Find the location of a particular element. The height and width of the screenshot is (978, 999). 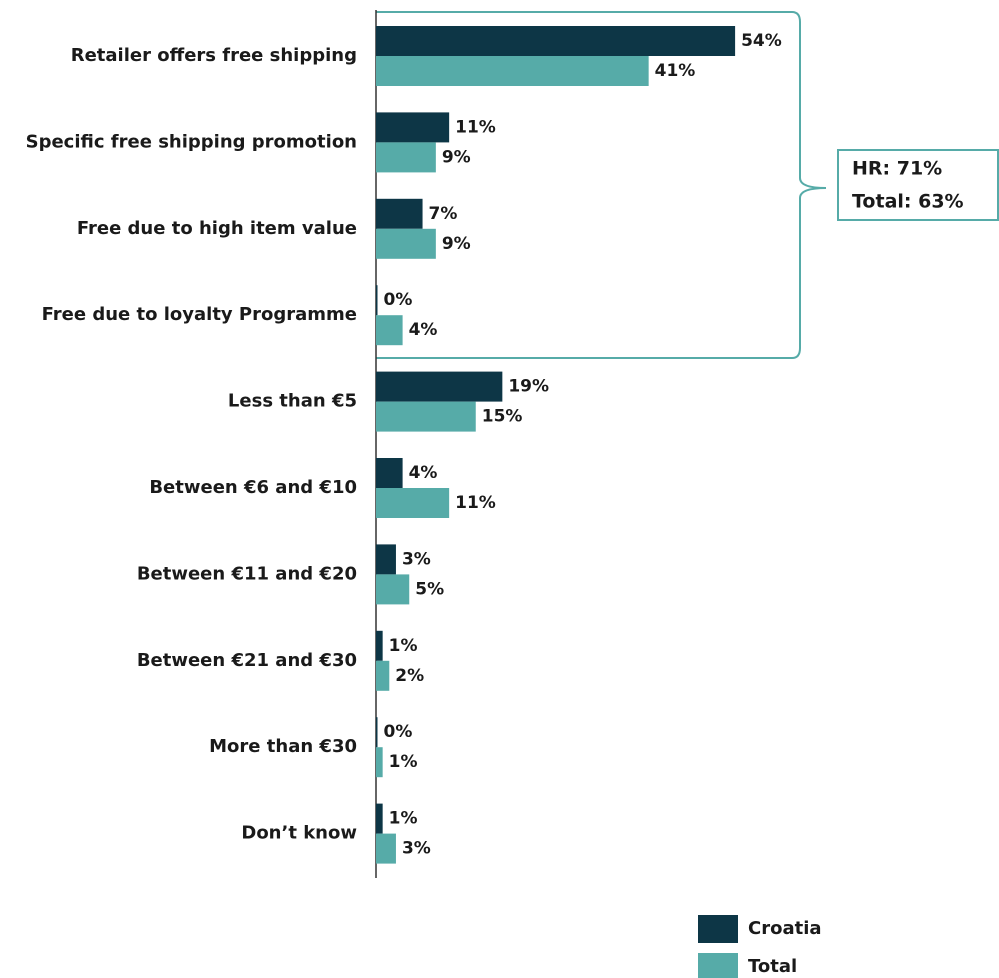

annotation: HR: 71% is located at coordinates (897, 169).